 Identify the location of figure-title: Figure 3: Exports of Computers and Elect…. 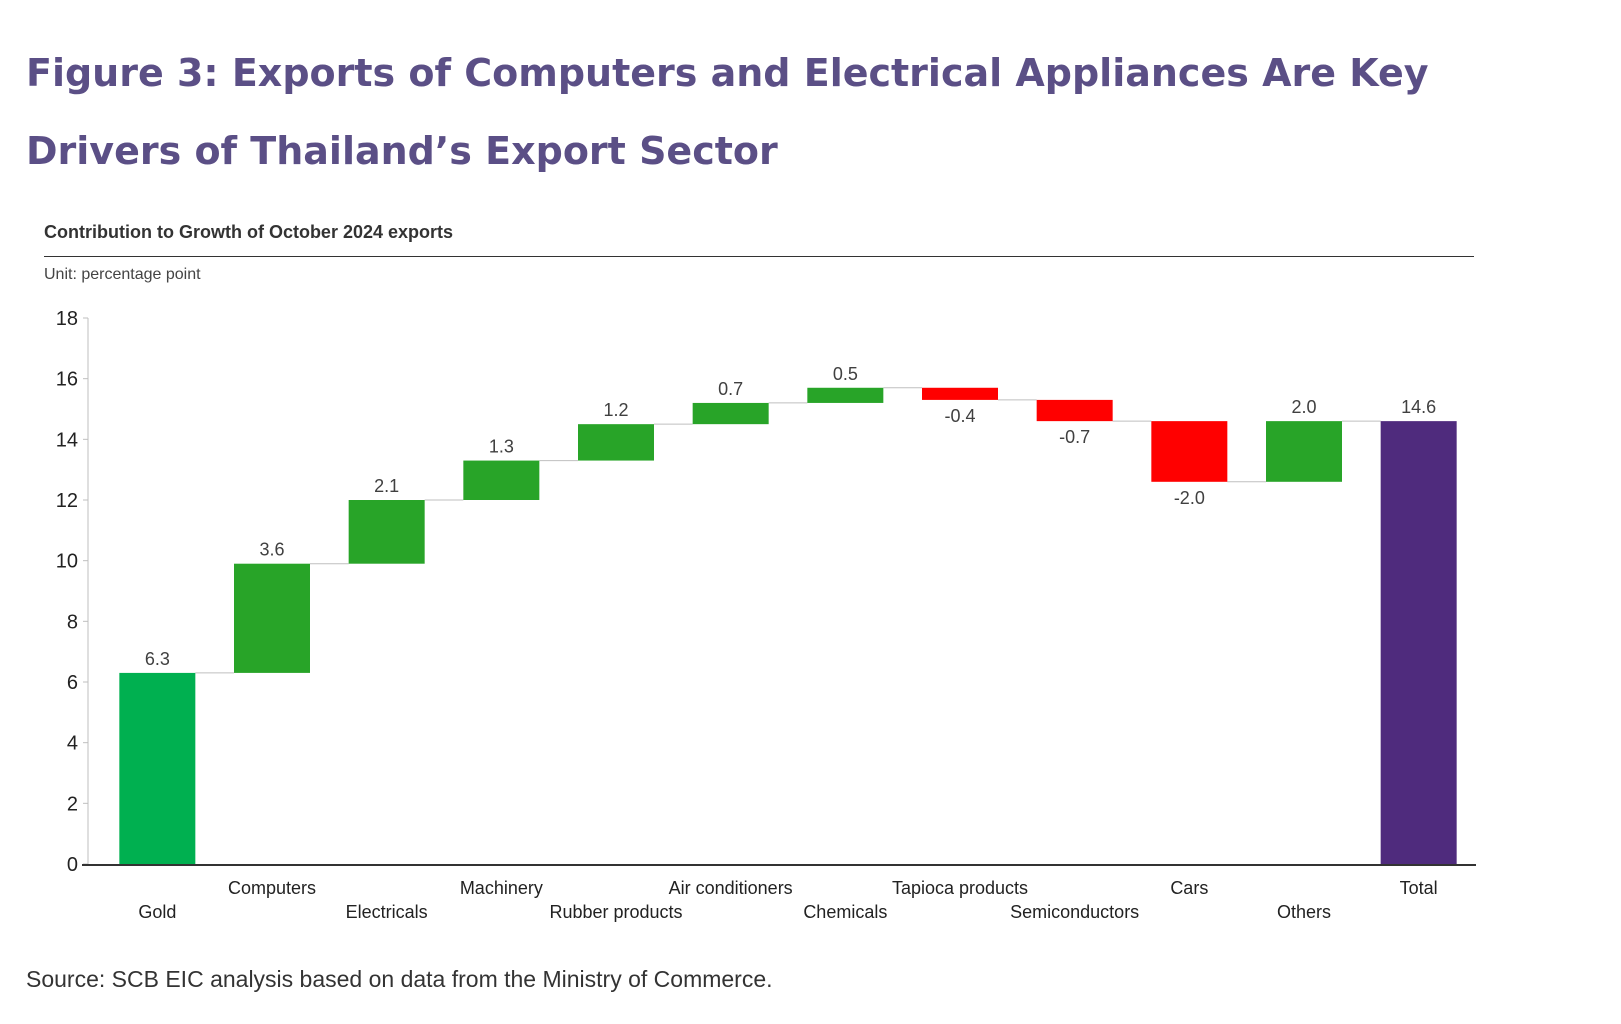
(727, 112).